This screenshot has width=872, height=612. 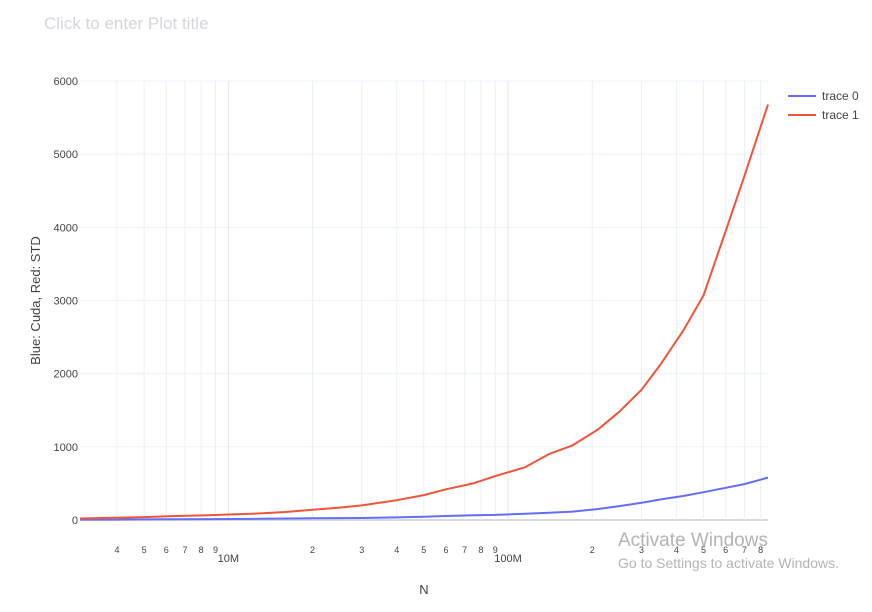 I want to click on x-axis-title: N, so click(x=423, y=589).